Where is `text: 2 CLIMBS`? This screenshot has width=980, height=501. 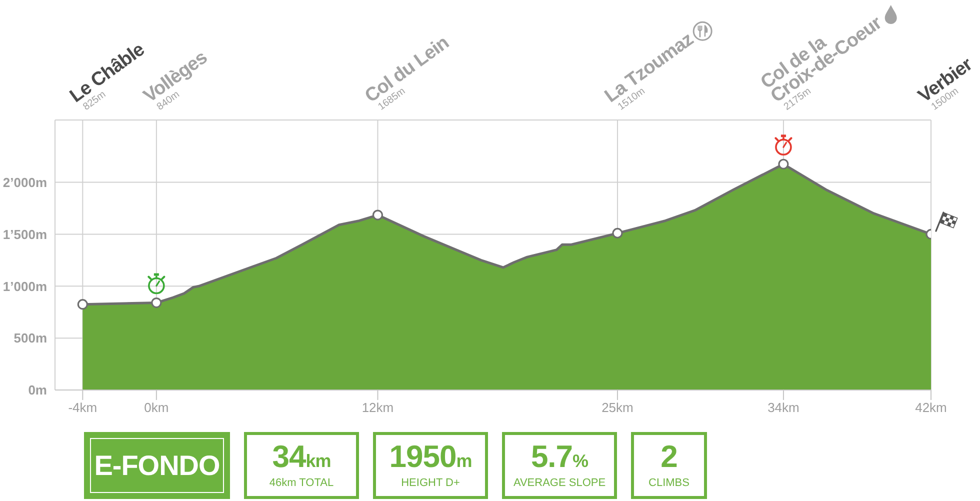
text: 2 CLIMBS is located at coordinates (669, 464).